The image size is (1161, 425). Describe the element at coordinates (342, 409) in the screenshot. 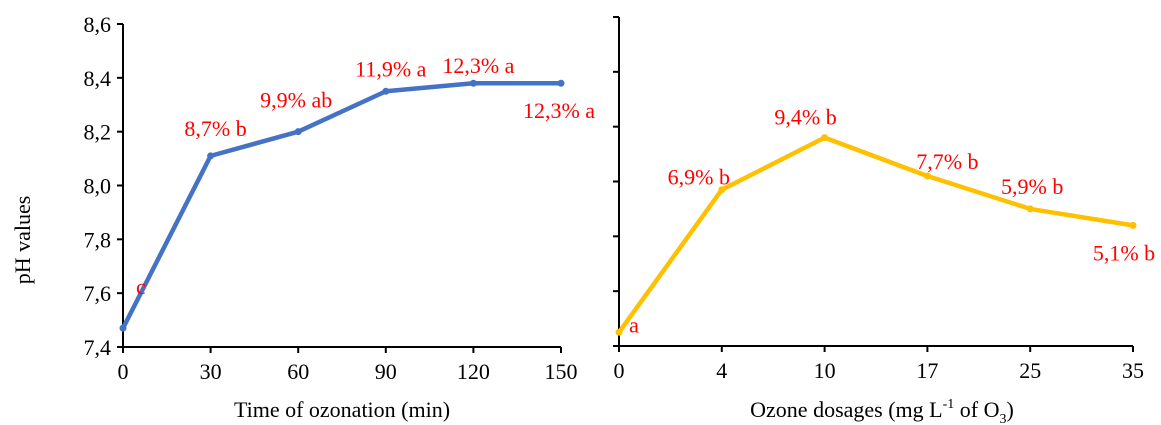

I see `chart-left-x-axis-title: Time of ozonation (min)` at that location.